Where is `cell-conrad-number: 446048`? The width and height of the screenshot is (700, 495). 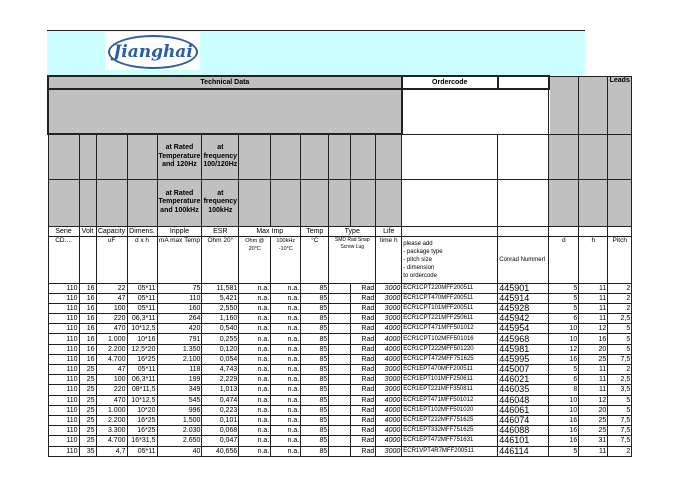
cell-conrad-number: 446048 is located at coordinates (523, 400).